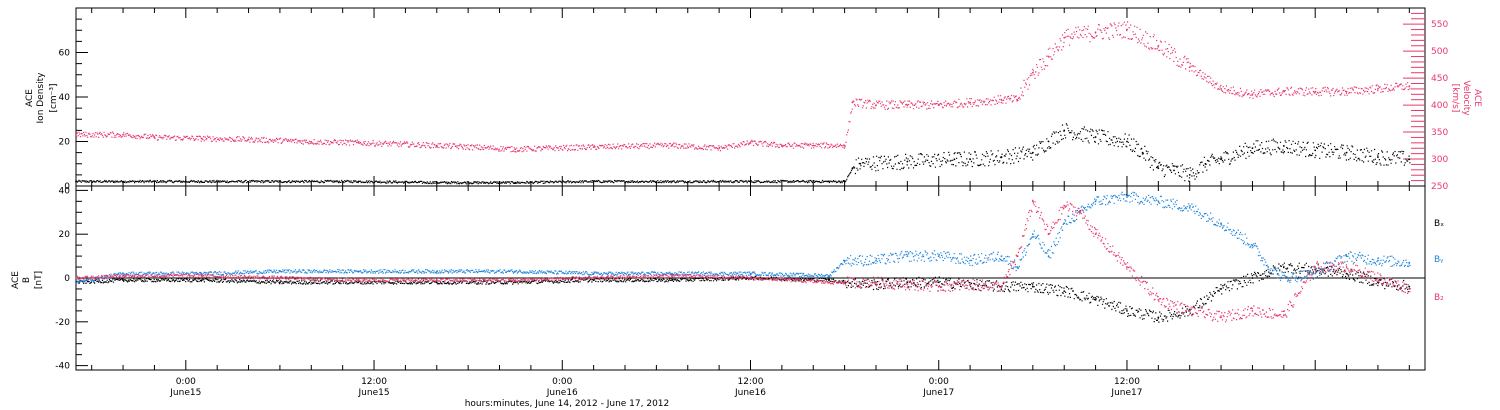 This screenshot has width=1500, height=410. Describe the element at coordinates (30, 98) in the screenshot. I see `density-ylabel-line1: ACE` at that location.